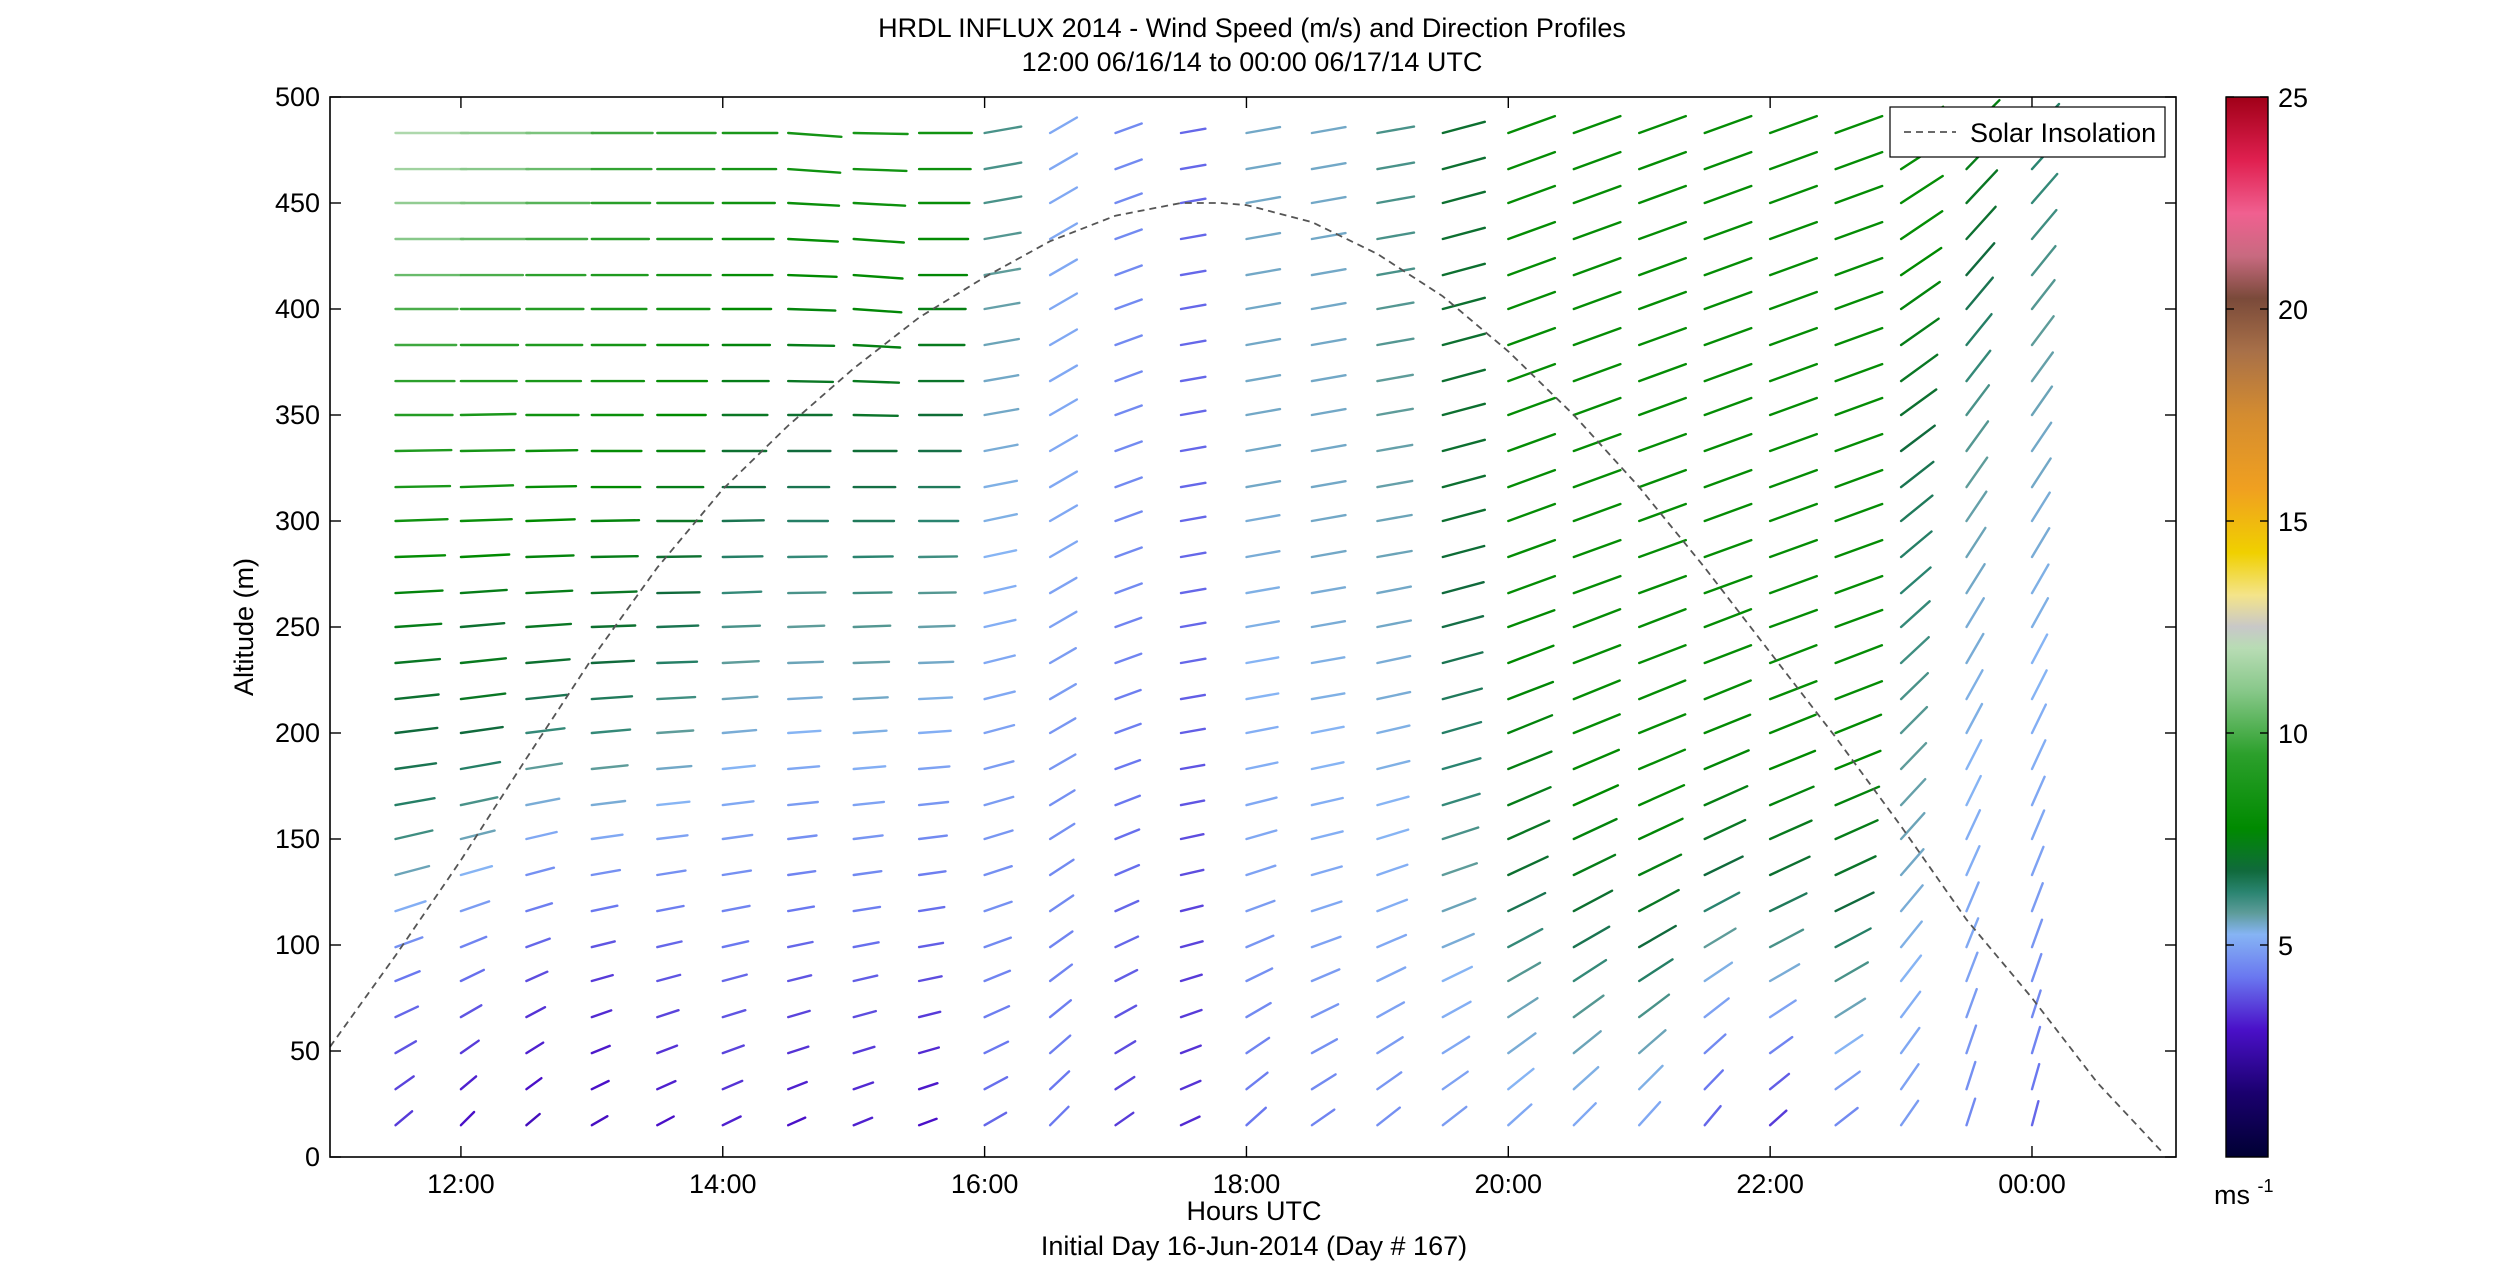 The height and width of the screenshot is (1282, 2515). Describe the element at coordinates (1254, 1246) in the screenshot. I see `footer-text: Initial Day 16-Jun-2014 (Day # 167)` at that location.